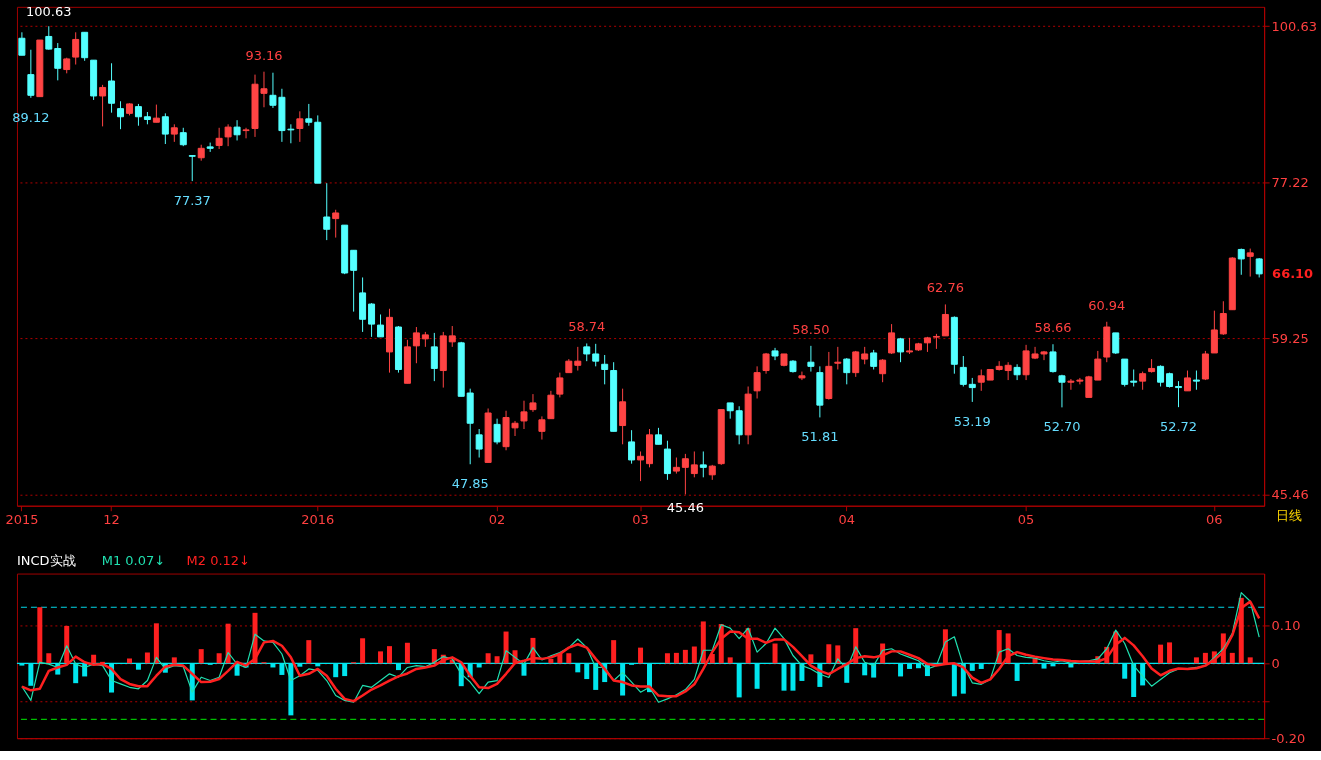 This screenshot has height=760, width=1321. I want to click on annotation: 58.50, so click(811, 329).